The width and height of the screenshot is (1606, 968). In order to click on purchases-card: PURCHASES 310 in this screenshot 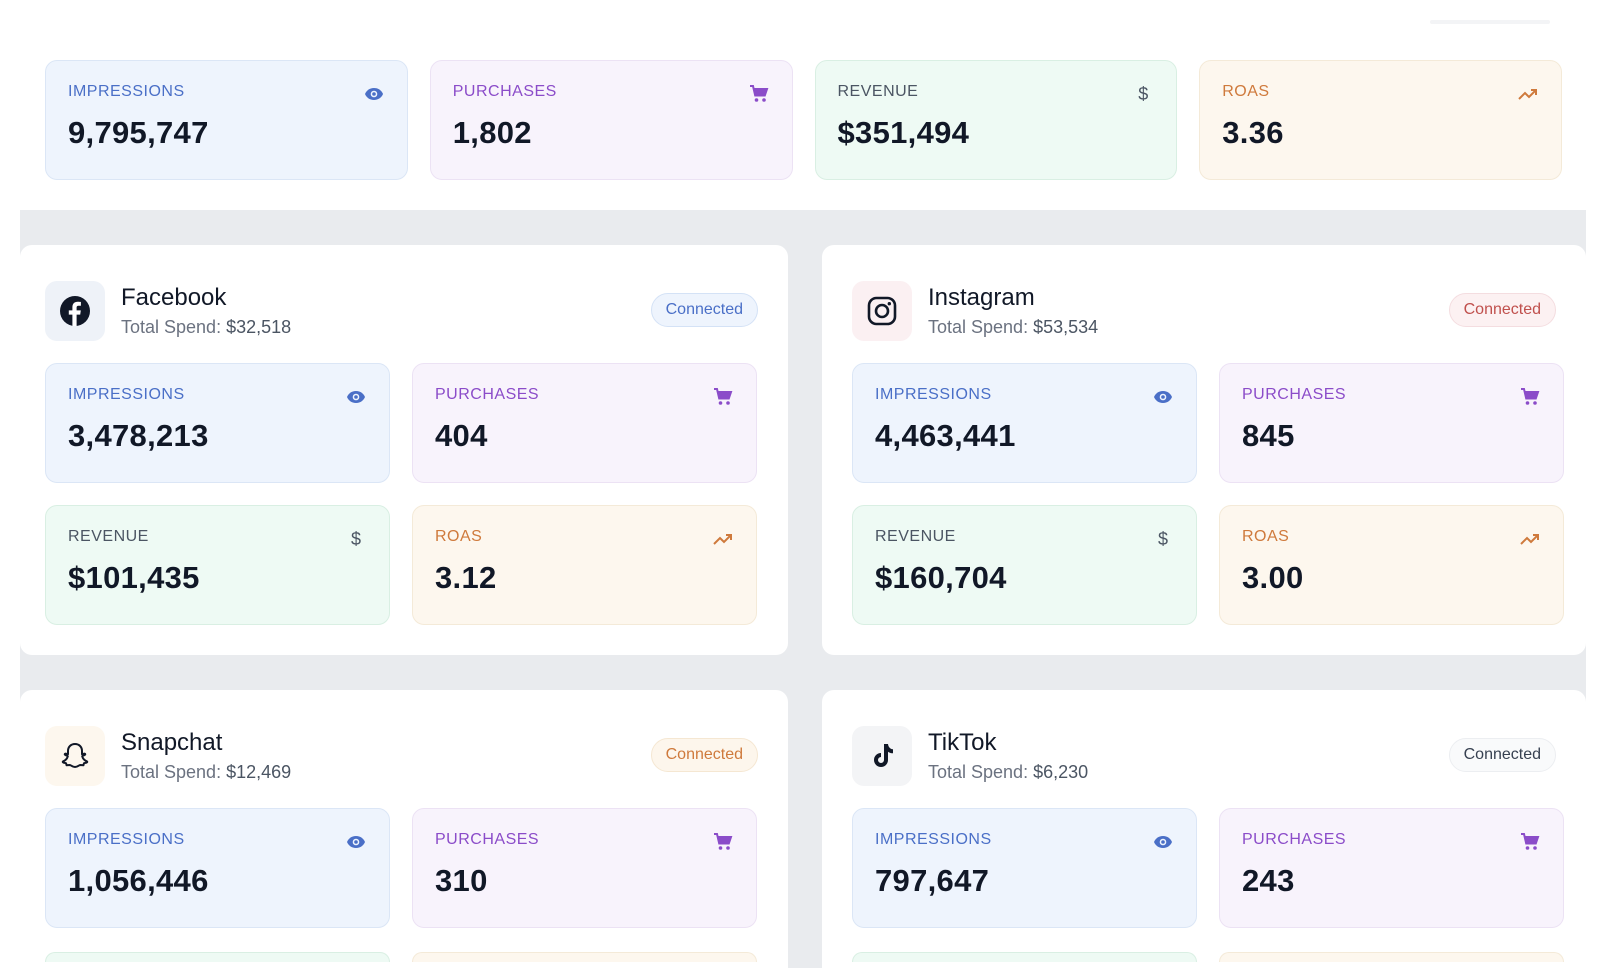, I will do `click(584, 868)`.